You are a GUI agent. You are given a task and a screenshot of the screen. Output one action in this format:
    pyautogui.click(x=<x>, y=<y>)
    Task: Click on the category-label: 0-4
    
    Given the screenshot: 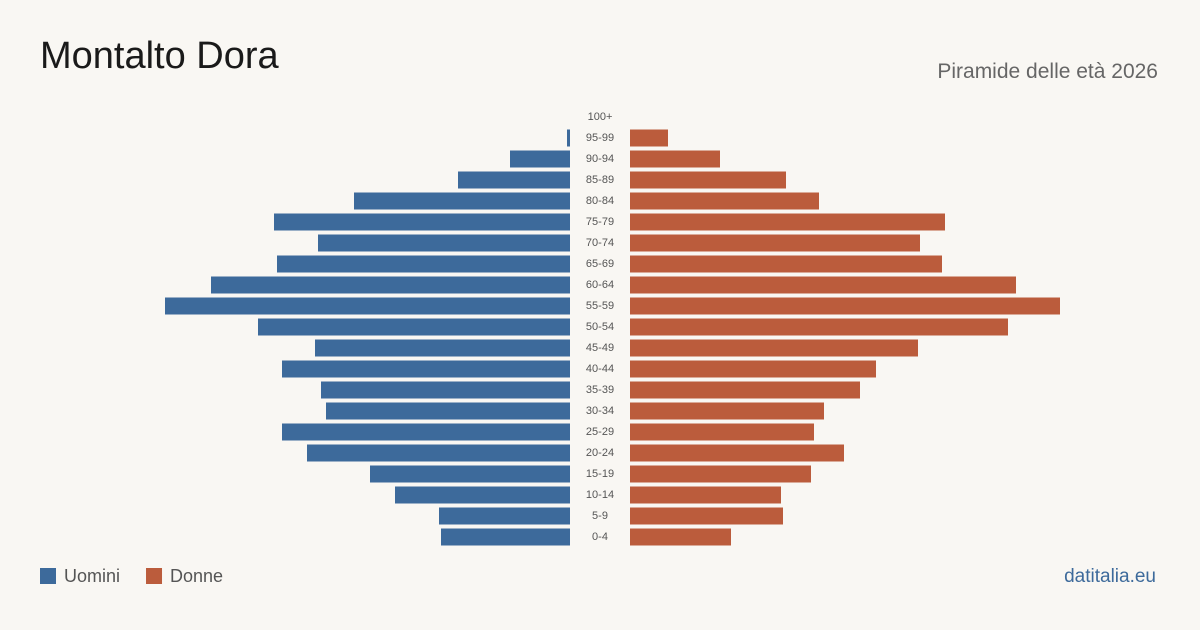 What is the action you would take?
    pyautogui.click(x=600, y=537)
    